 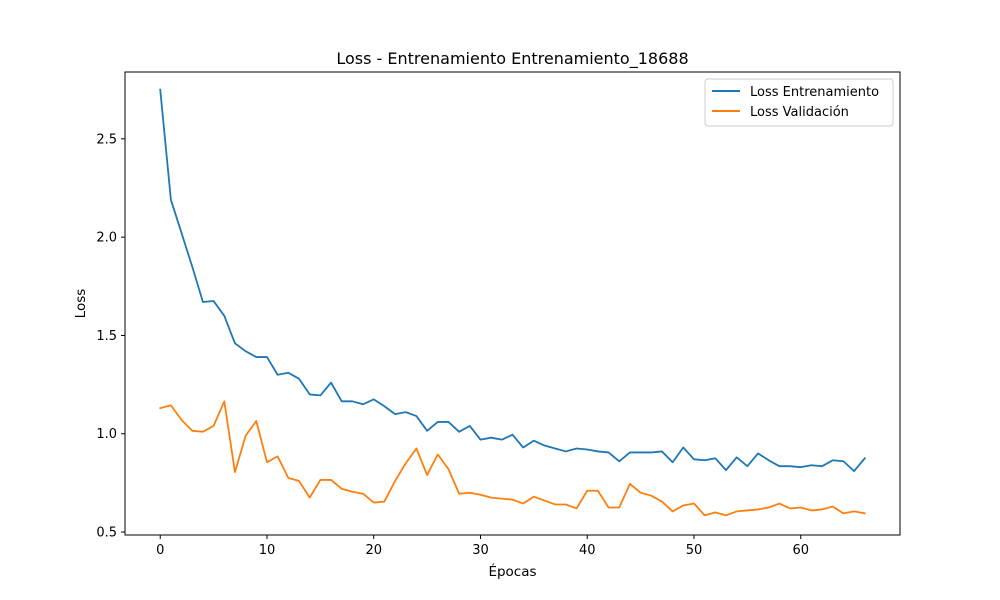 I want to click on x-axis: 0 10 20 30 40 50 60, so click(x=482, y=546).